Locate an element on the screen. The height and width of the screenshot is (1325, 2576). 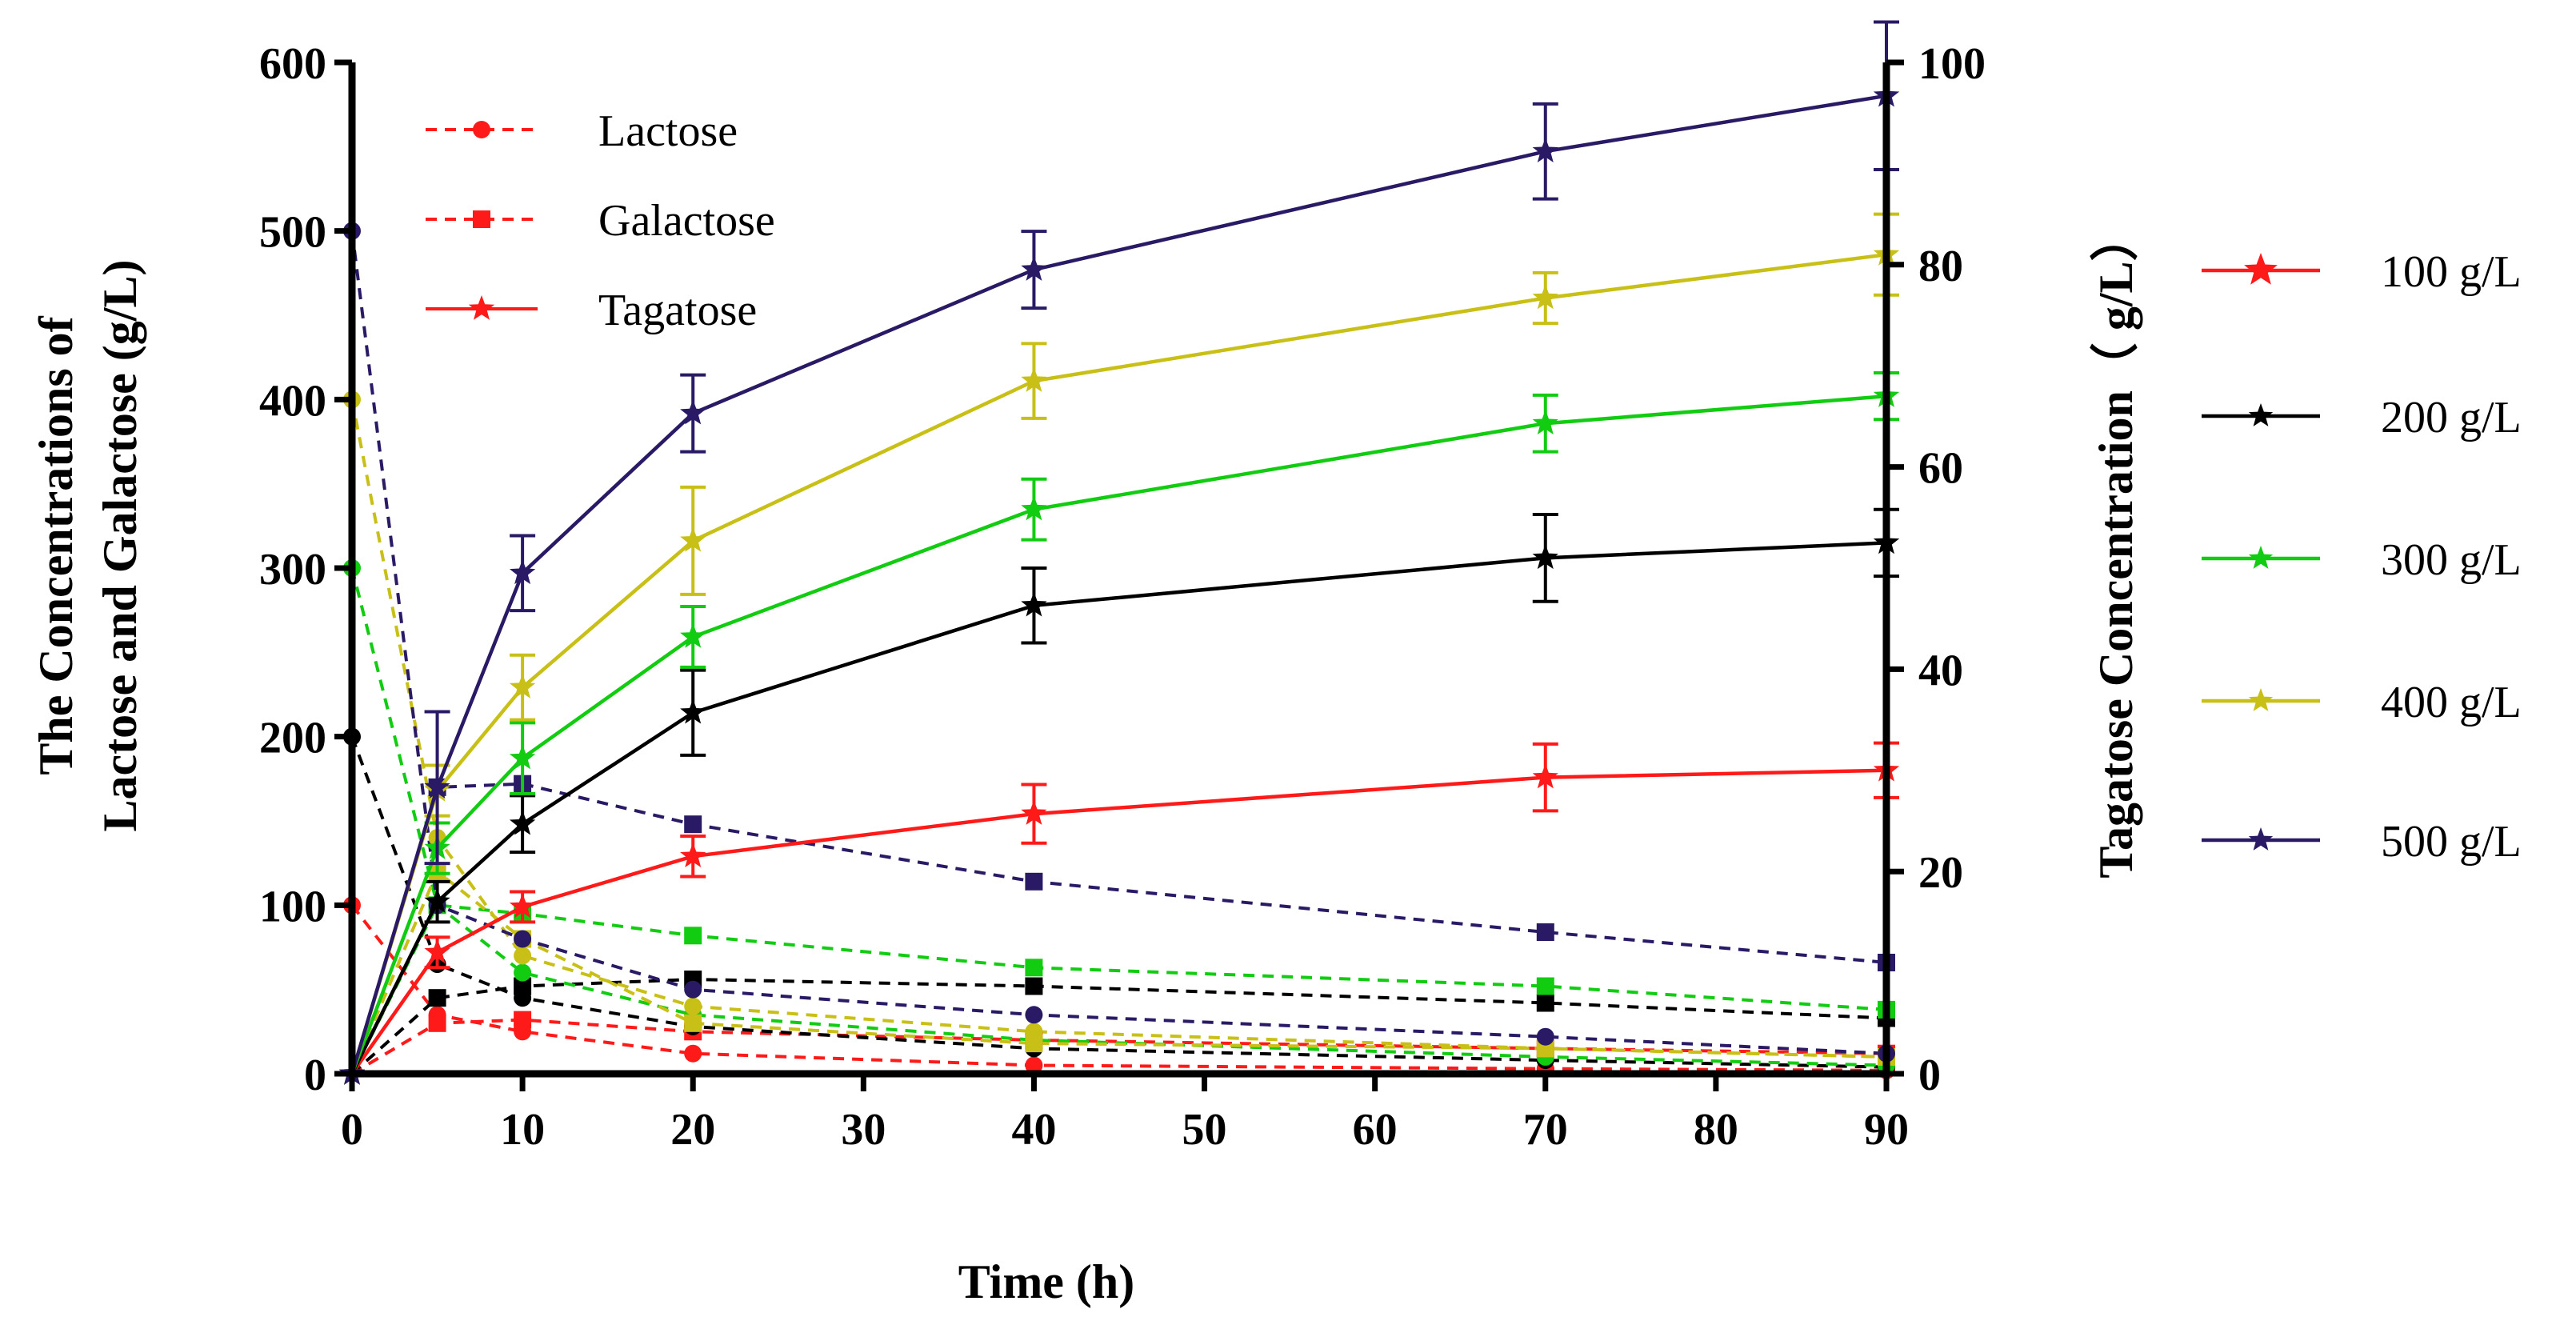
y-left-tick-label: 200 is located at coordinates (292, 738).